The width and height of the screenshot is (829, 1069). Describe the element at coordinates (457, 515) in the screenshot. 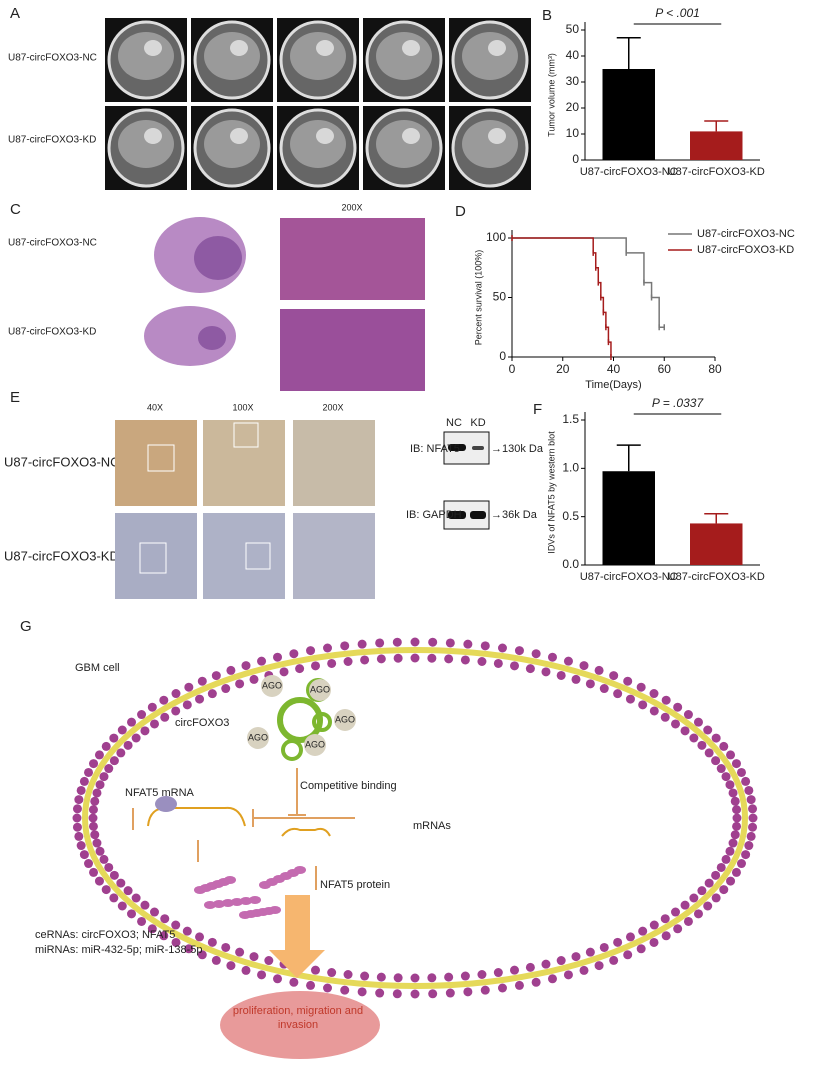

I see `band` at that location.